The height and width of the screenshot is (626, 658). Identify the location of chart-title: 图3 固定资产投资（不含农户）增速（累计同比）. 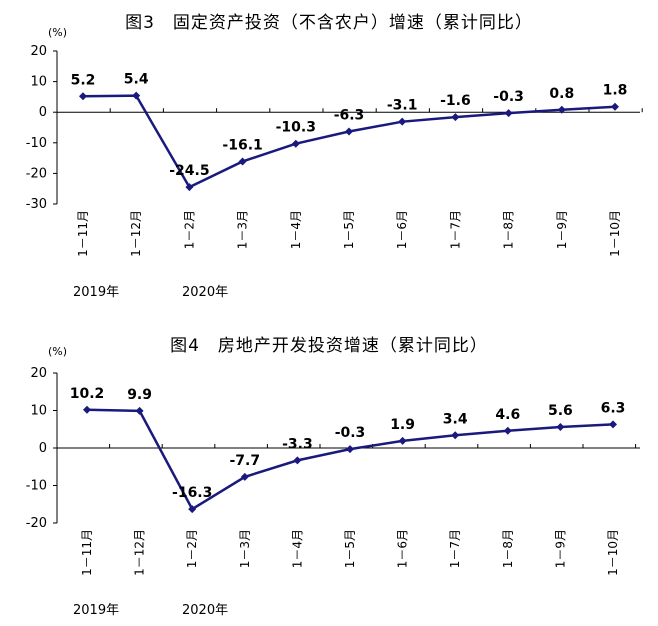
(329, 23).